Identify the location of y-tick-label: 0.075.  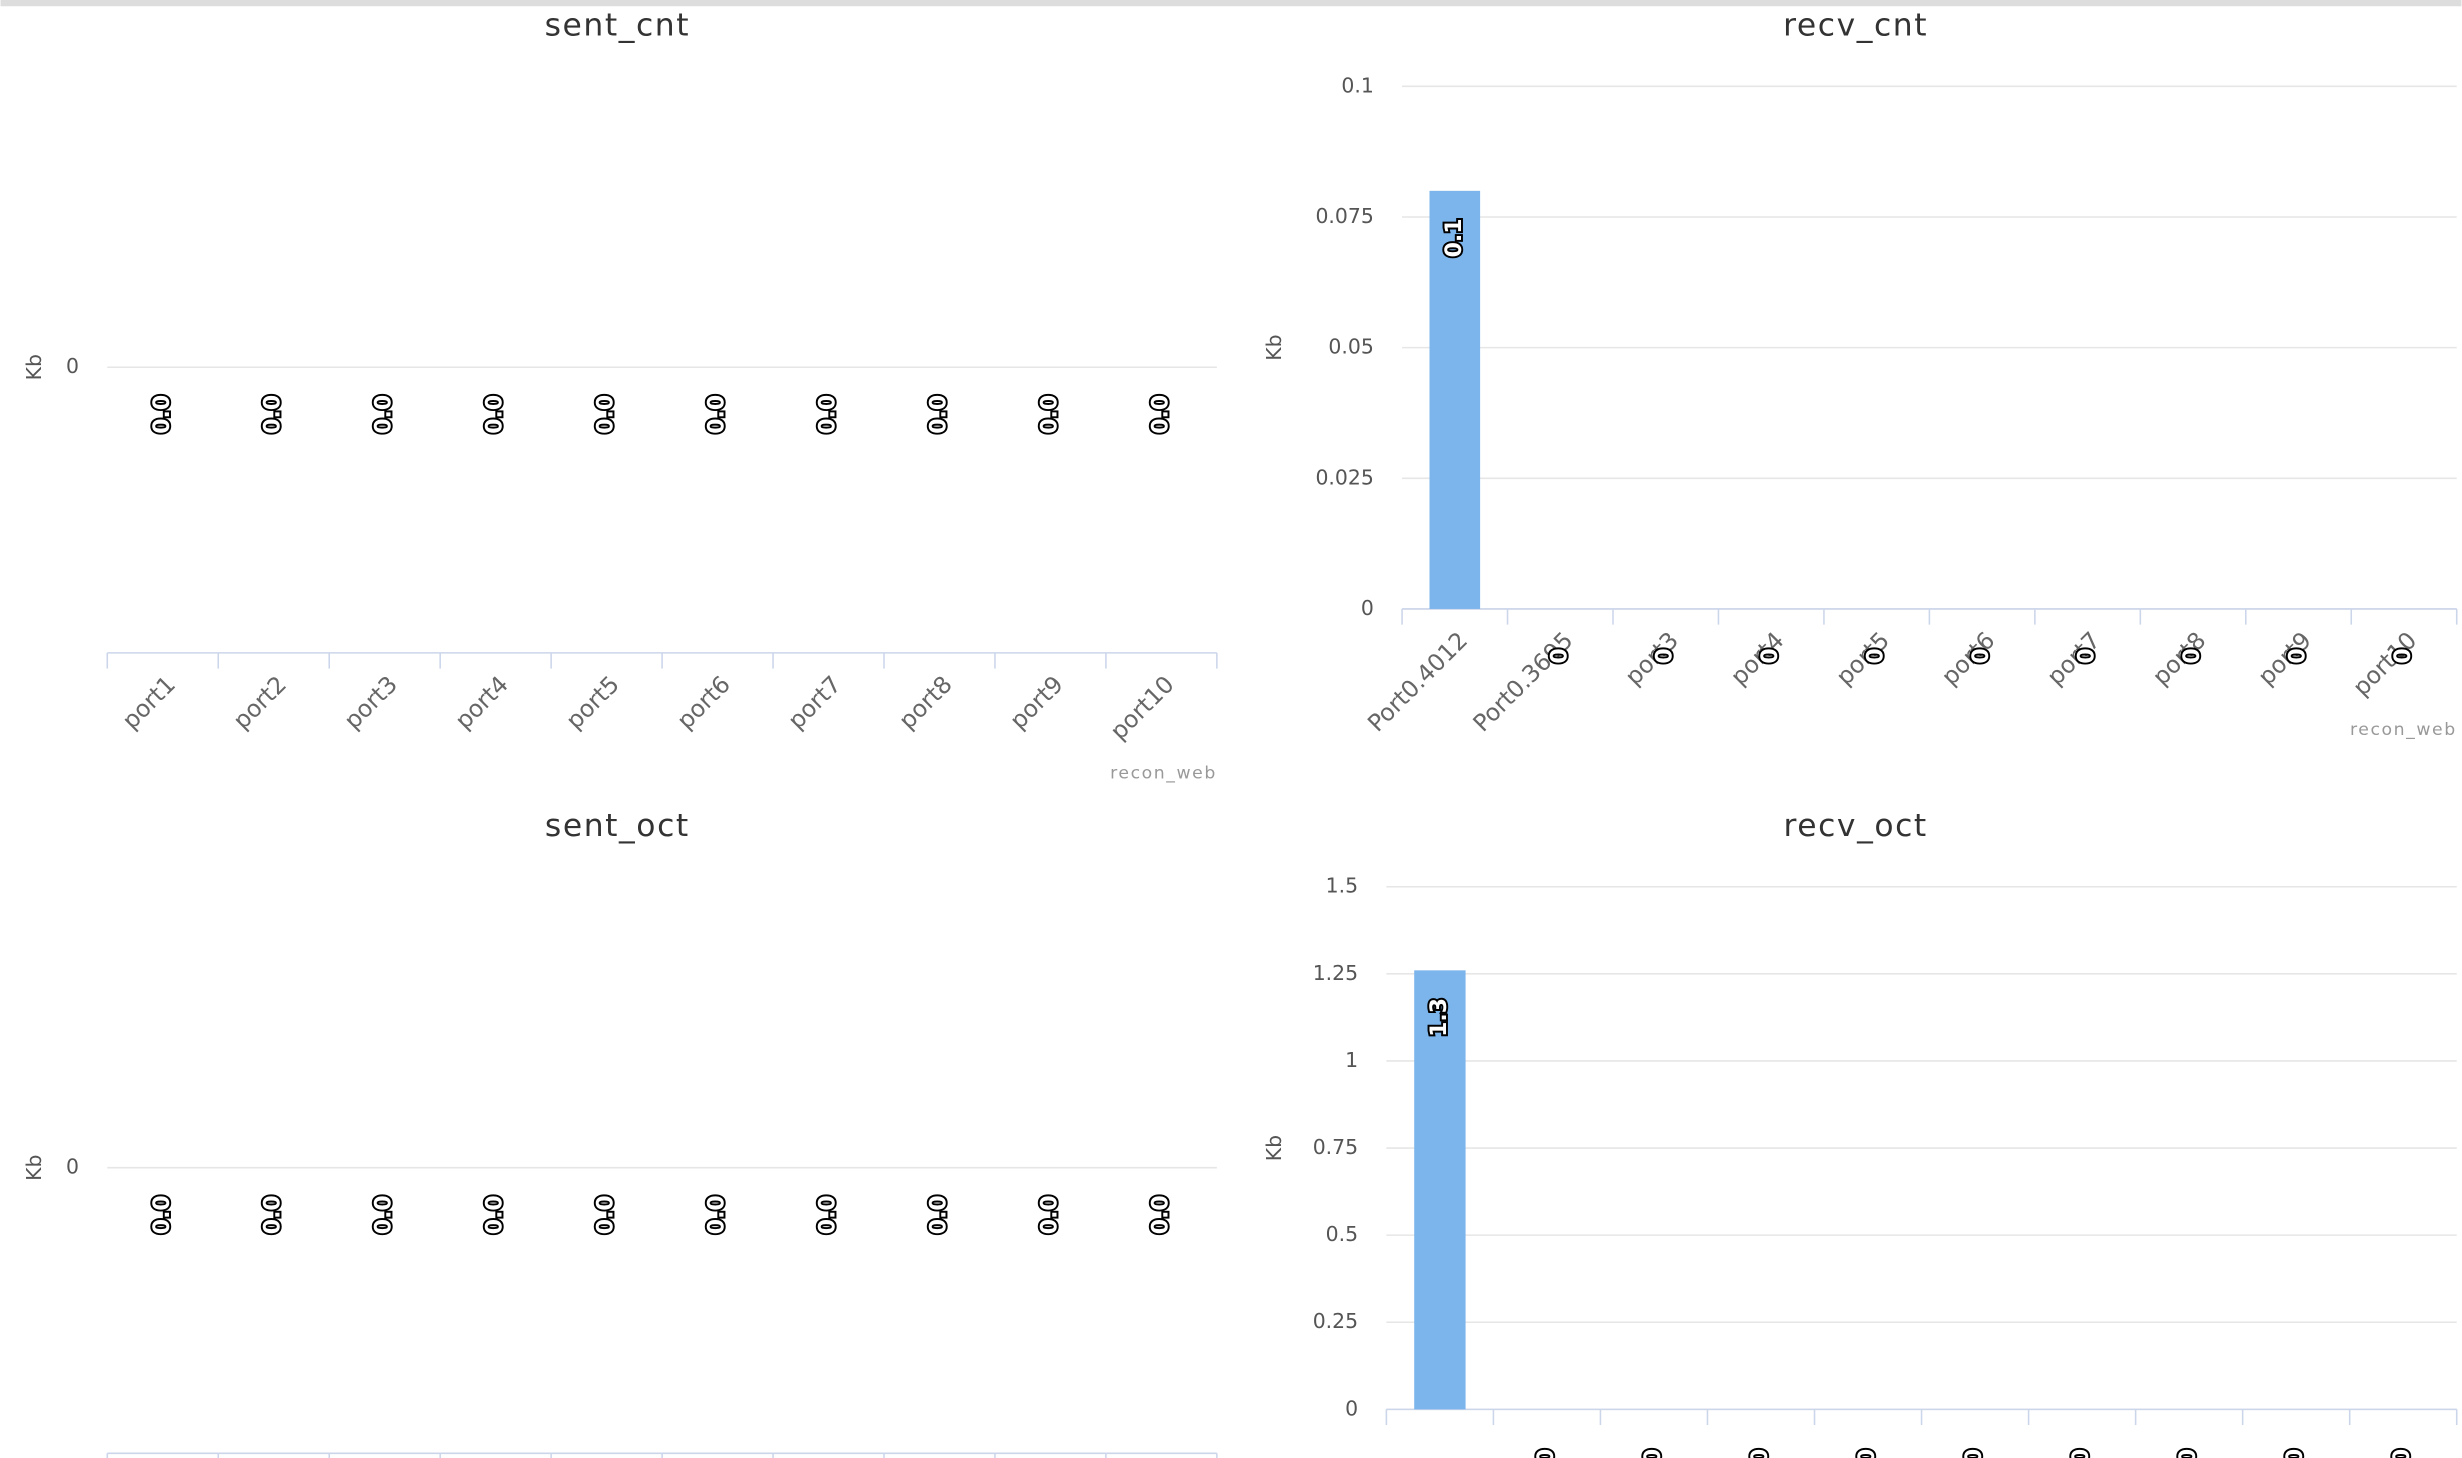
(1344, 216).